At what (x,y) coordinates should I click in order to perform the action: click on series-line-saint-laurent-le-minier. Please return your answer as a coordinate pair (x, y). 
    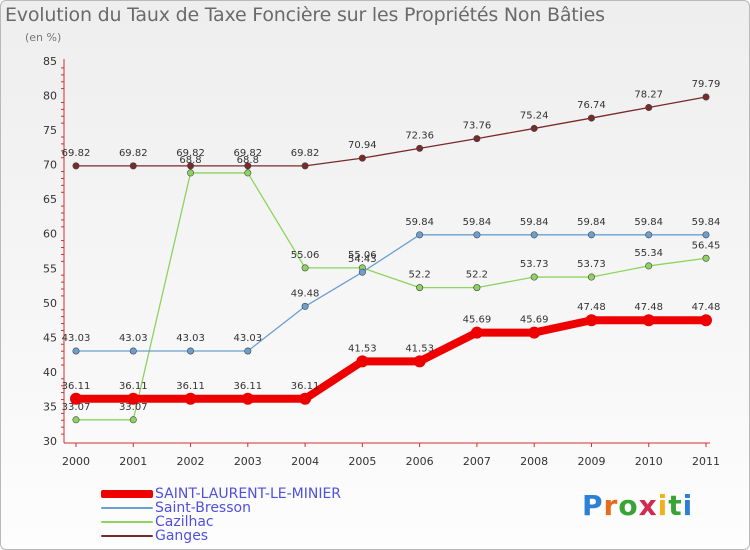
    Looking at the image, I should click on (391, 359).